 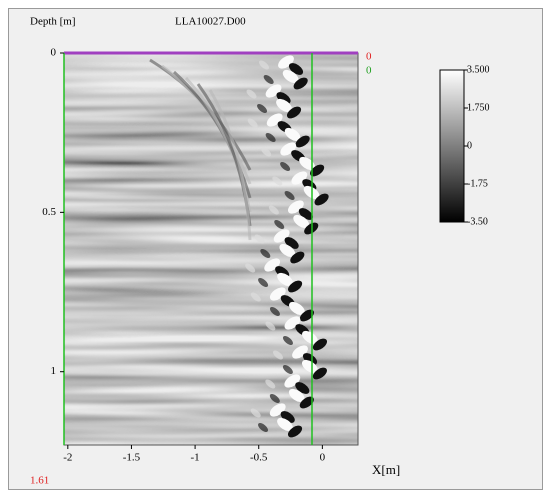 I want to click on colorbar-tick-label: 3.500, so click(x=478, y=69).